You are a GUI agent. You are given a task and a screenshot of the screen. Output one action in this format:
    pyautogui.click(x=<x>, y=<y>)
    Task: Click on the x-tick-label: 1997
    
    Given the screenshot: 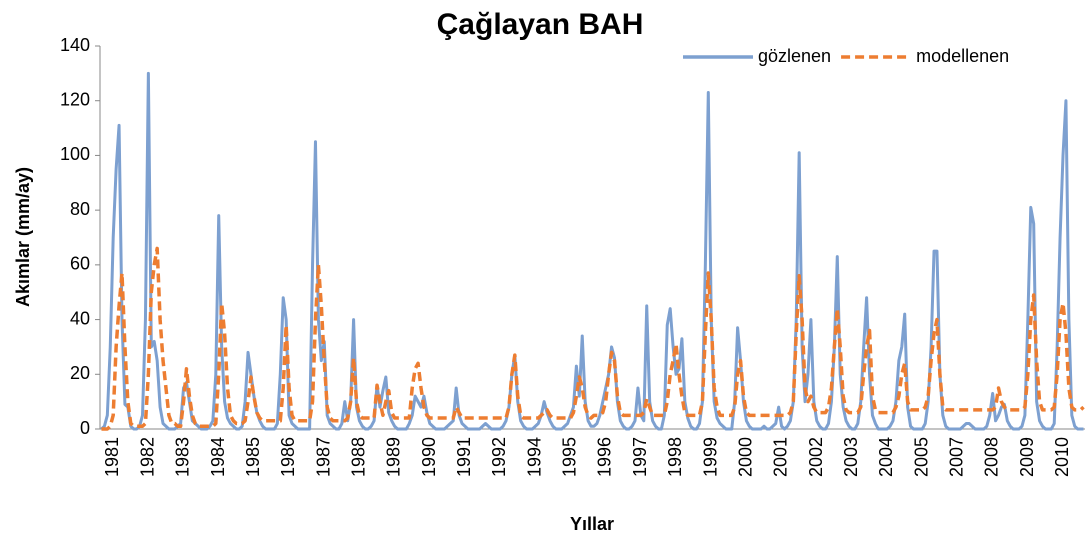 What is the action you would take?
    pyautogui.click(x=640, y=457)
    